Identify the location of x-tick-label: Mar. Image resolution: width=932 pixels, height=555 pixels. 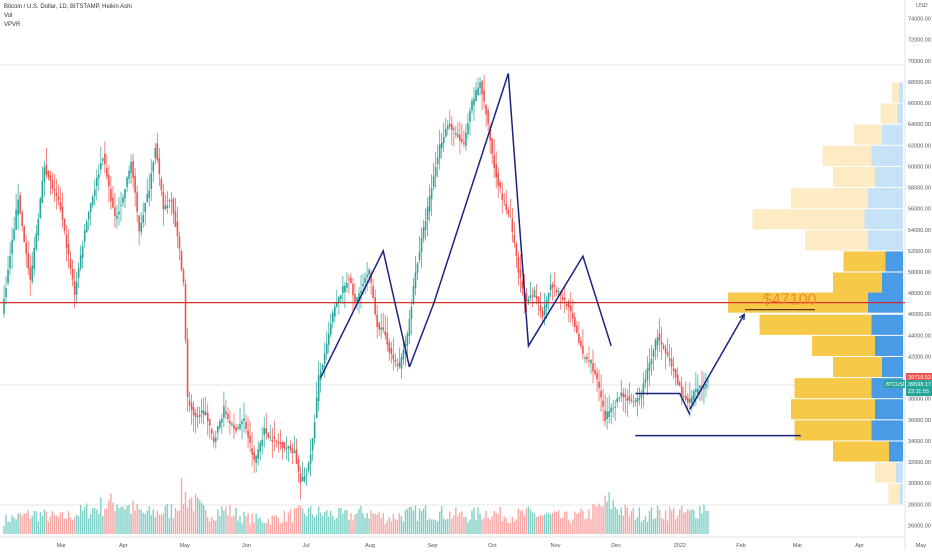
(61, 546).